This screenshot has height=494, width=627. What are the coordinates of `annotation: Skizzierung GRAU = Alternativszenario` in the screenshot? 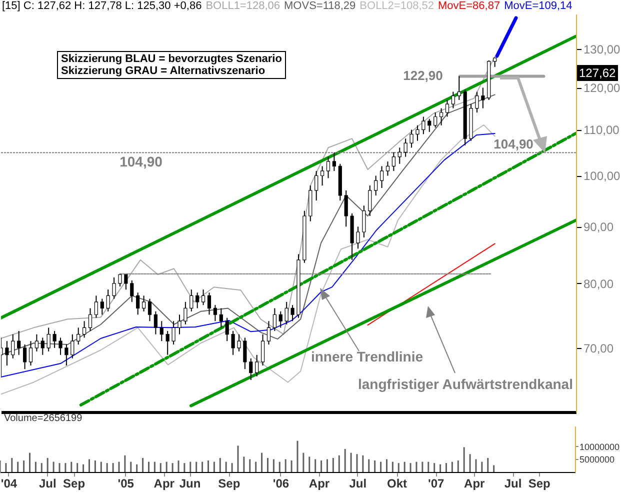 It's located at (163, 71).